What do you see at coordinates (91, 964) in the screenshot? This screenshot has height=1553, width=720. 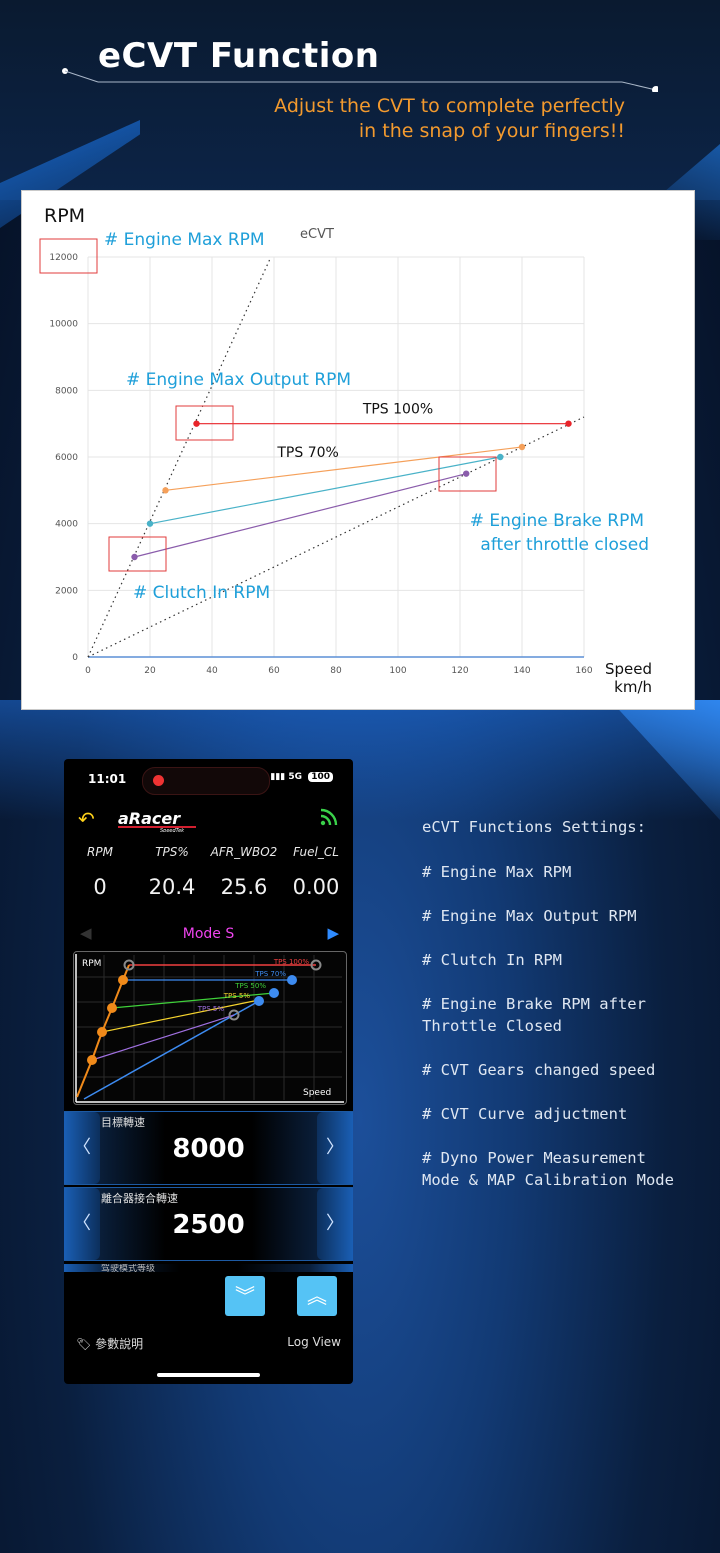 I see `mini-ylabel: RPM` at bounding box center [91, 964].